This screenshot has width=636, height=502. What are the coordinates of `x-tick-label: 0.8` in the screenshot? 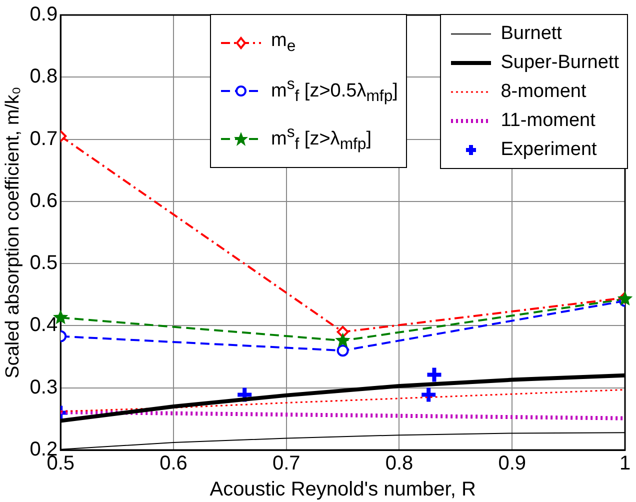 It's located at (399, 463).